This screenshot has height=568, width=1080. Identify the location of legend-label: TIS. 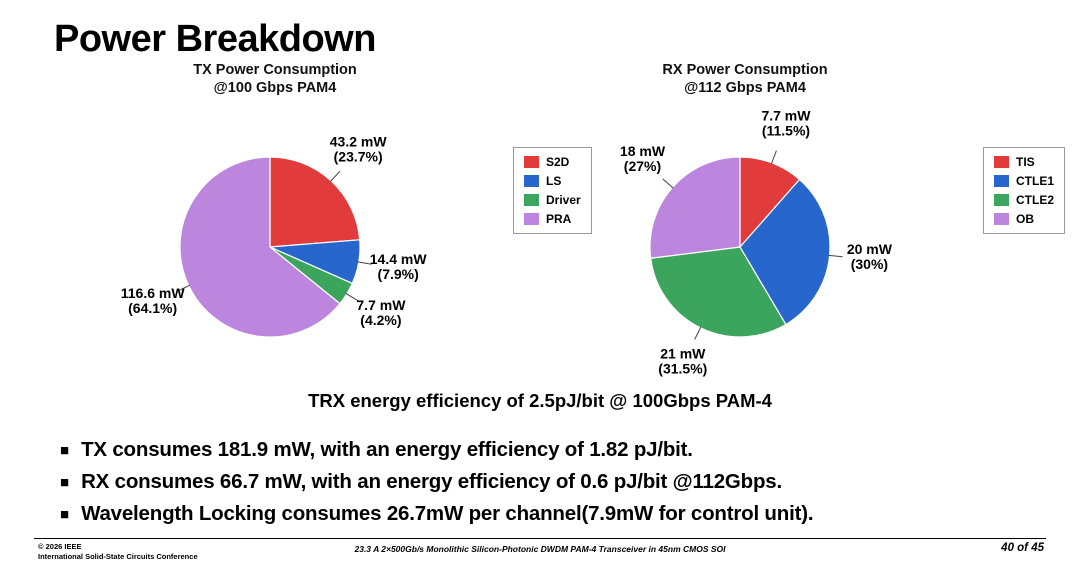
(1025, 162).